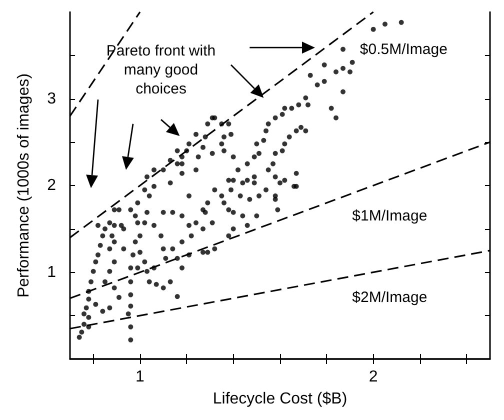  What do you see at coordinates (51, 272) in the screenshot?
I see `y-tick-label: 1` at bounding box center [51, 272].